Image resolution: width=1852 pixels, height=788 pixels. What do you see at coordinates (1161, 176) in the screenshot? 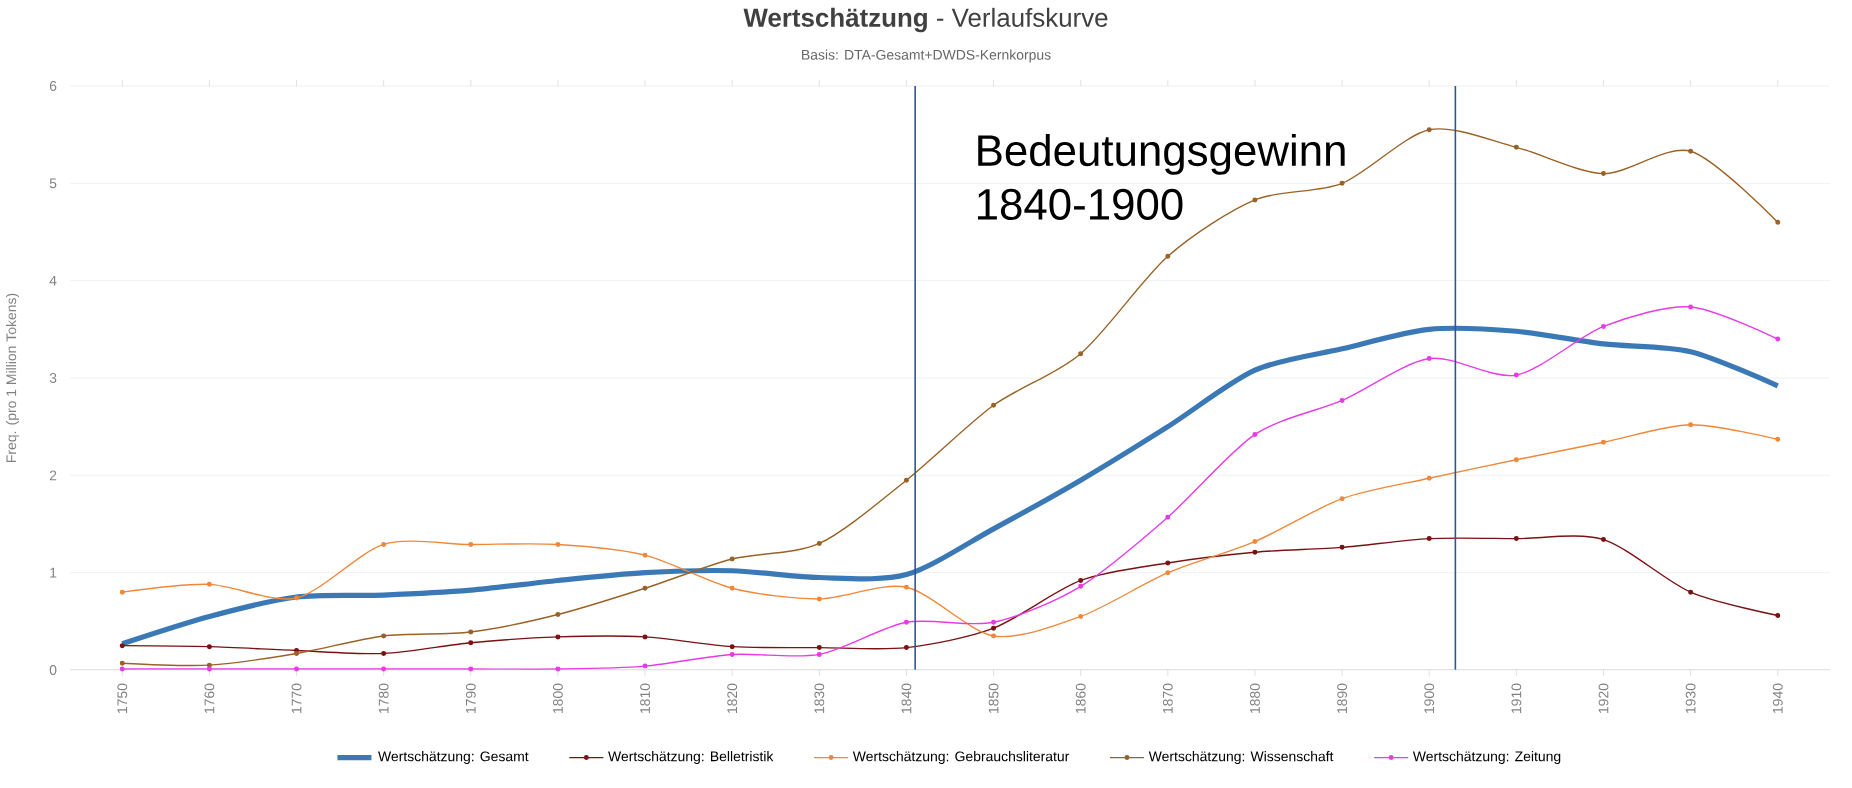
I see `annotation: Bedeutungsgewinn 1840-1900` at bounding box center [1161, 176].